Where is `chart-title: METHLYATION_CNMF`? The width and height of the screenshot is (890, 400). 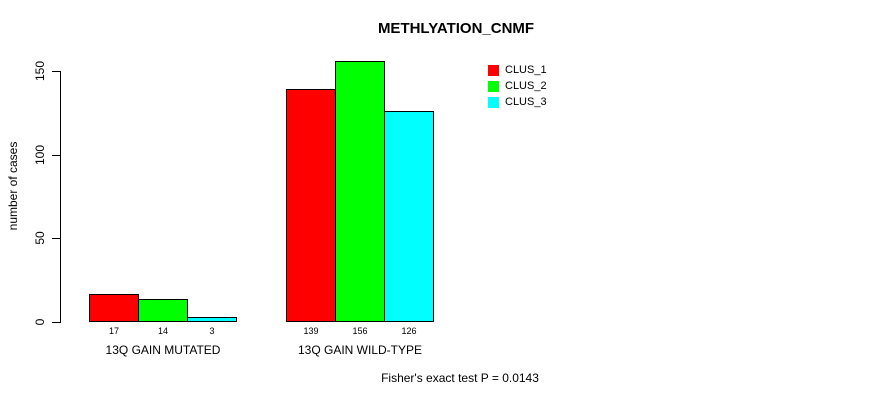 chart-title: METHLYATION_CNMF is located at coordinates (456, 28).